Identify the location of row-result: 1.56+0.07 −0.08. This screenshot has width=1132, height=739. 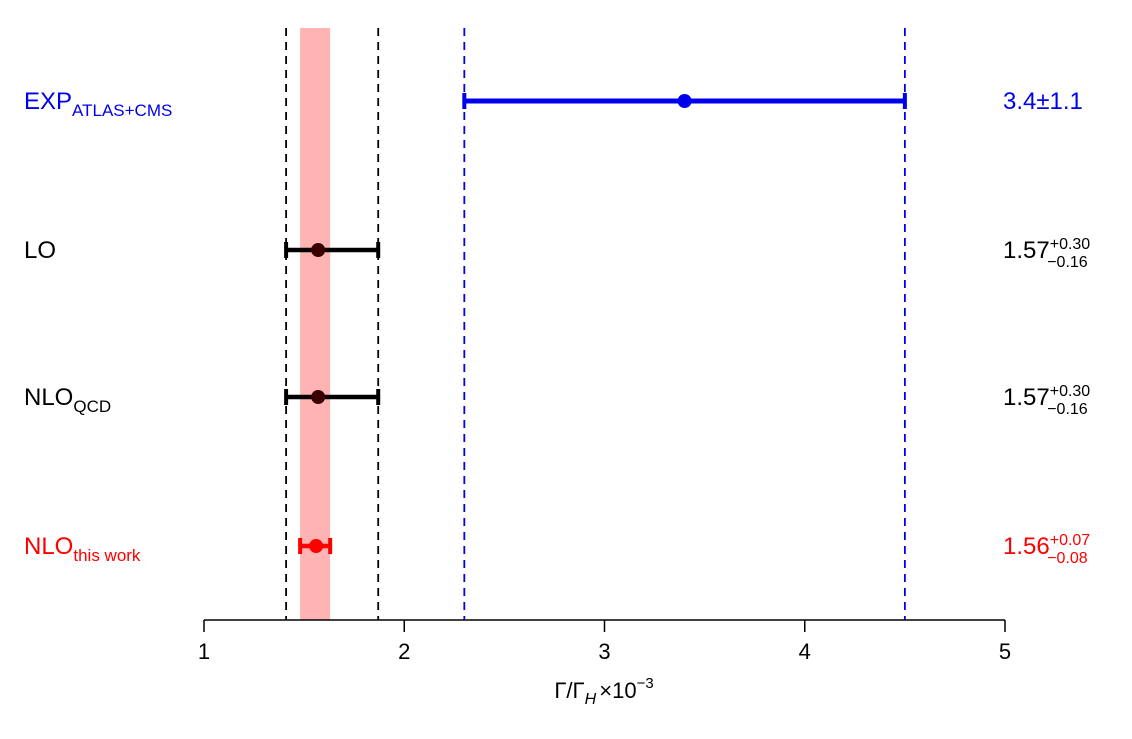
(1046, 549).